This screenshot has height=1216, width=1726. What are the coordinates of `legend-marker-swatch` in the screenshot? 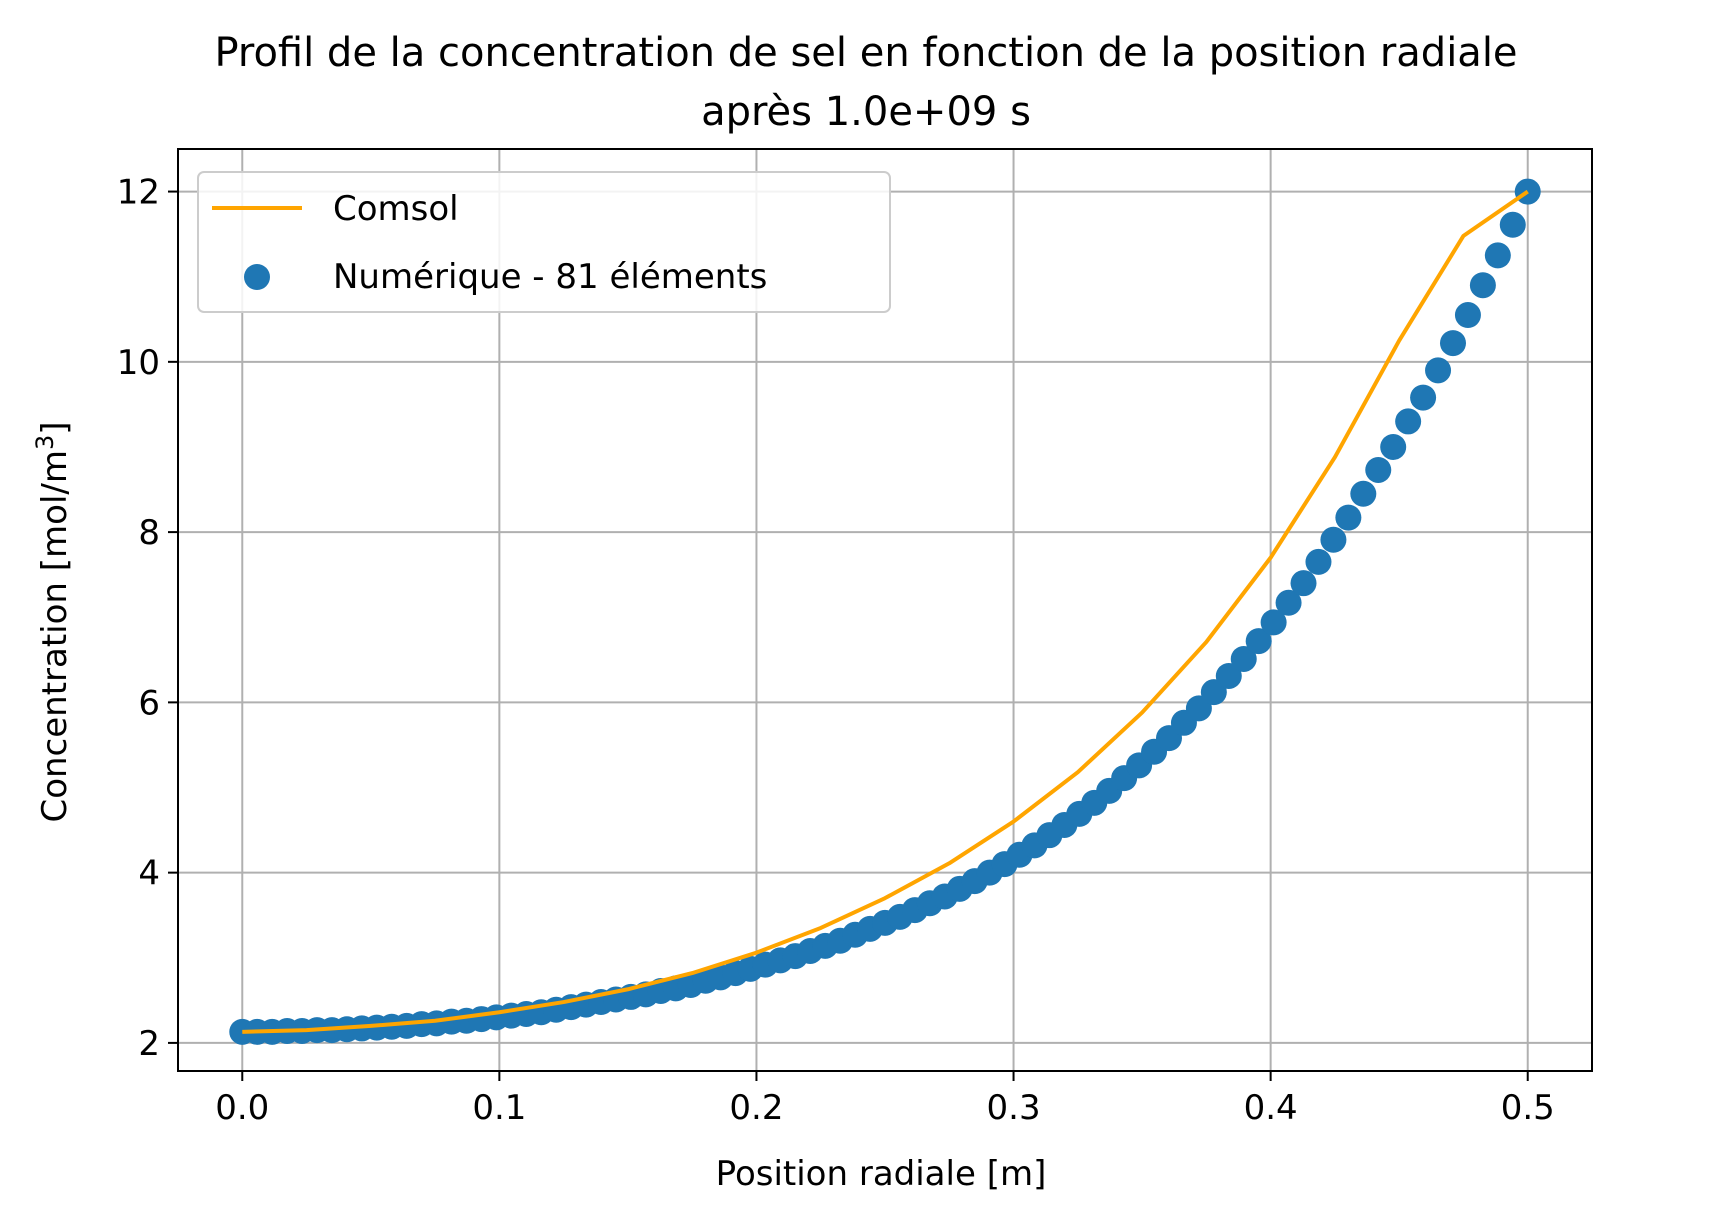 It's located at (257, 277).